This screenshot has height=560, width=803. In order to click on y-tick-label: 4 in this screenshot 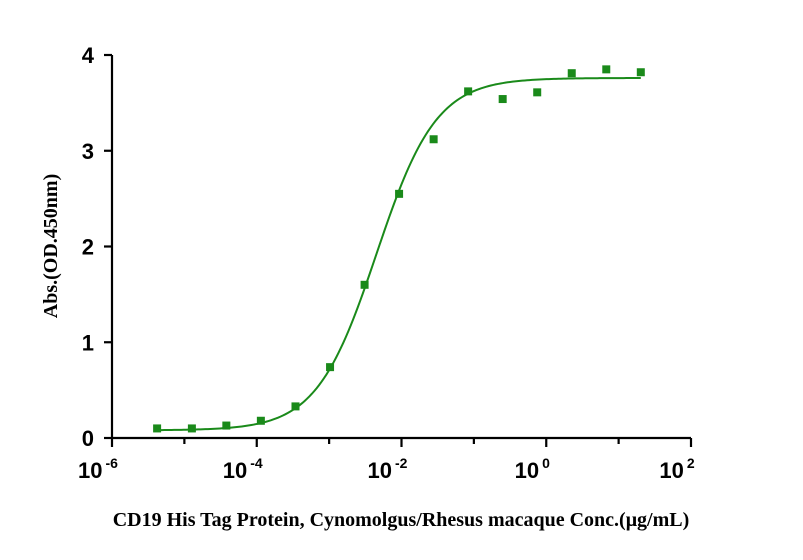, I will do `click(88, 55)`.